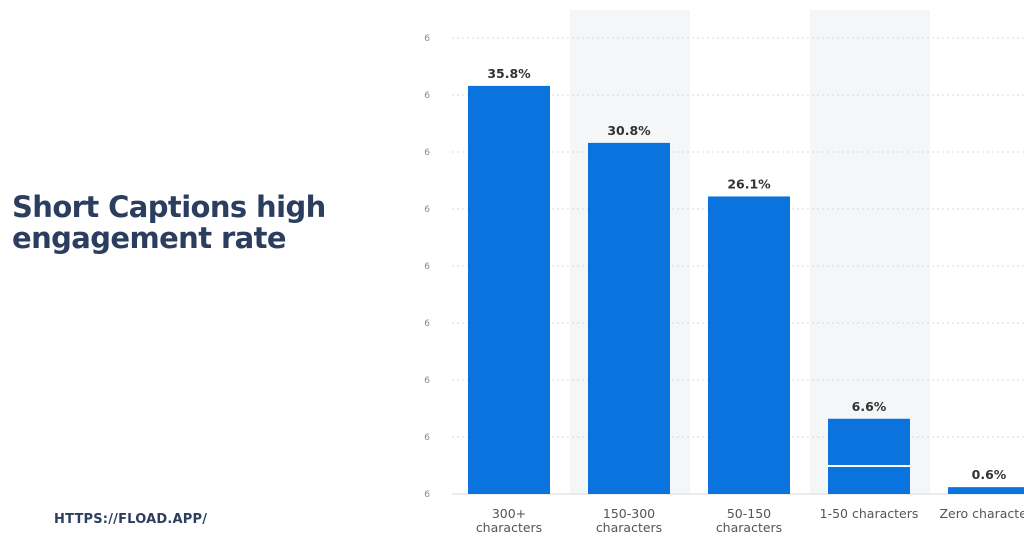 The height and width of the screenshot is (536, 1024). I want to click on x-tick-label: 1-50 characters, so click(869, 513).